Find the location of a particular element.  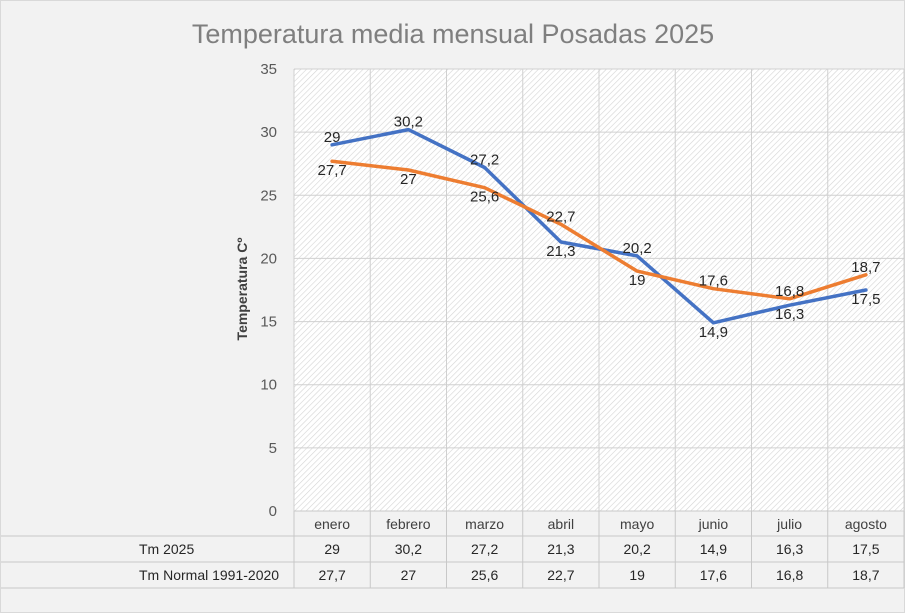

table-cell: 16,8 is located at coordinates (789, 575).